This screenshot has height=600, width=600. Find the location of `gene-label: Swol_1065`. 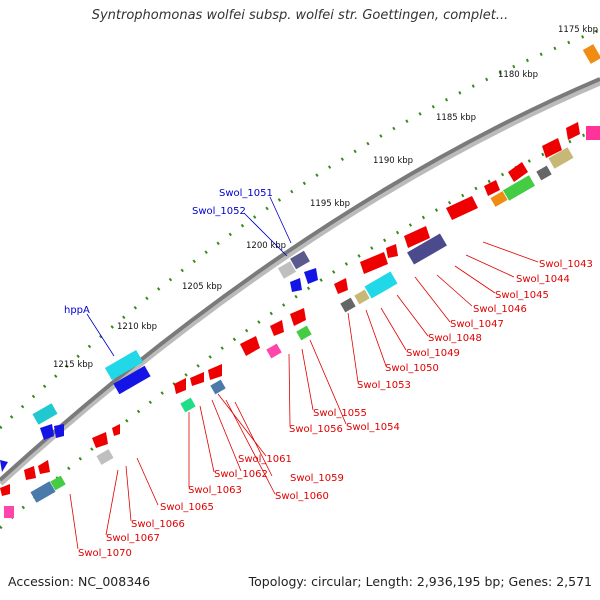

gene-label: Swol_1065 is located at coordinates (187, 507).